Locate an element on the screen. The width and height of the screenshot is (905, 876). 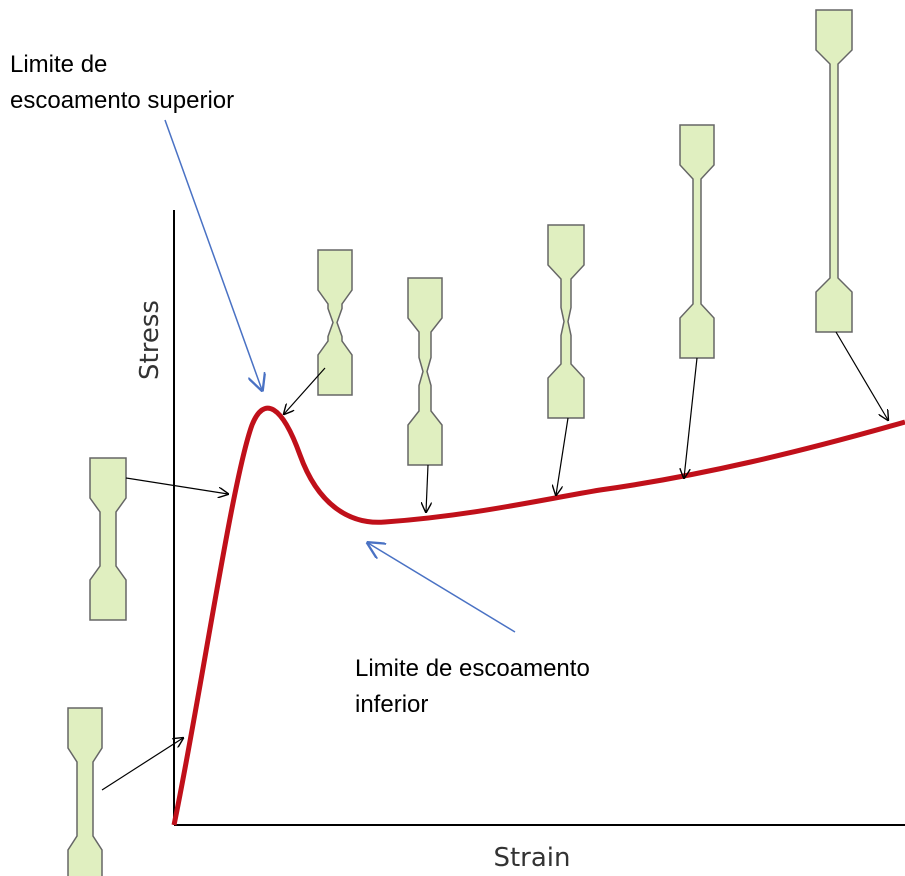
annotation-text: escoamento superior is located at coordinates (122, 100).